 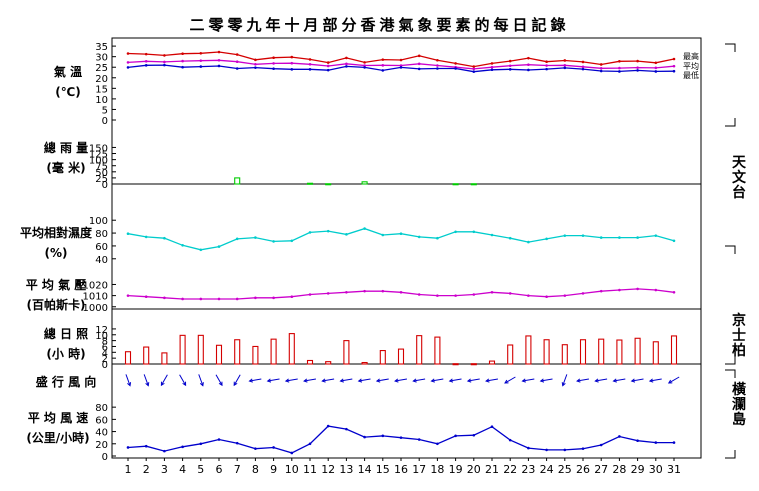 What do you see at coordinates (401, 239) in the screenshot?
I see `humidity-line-rh` at bounding box center [401, 239].